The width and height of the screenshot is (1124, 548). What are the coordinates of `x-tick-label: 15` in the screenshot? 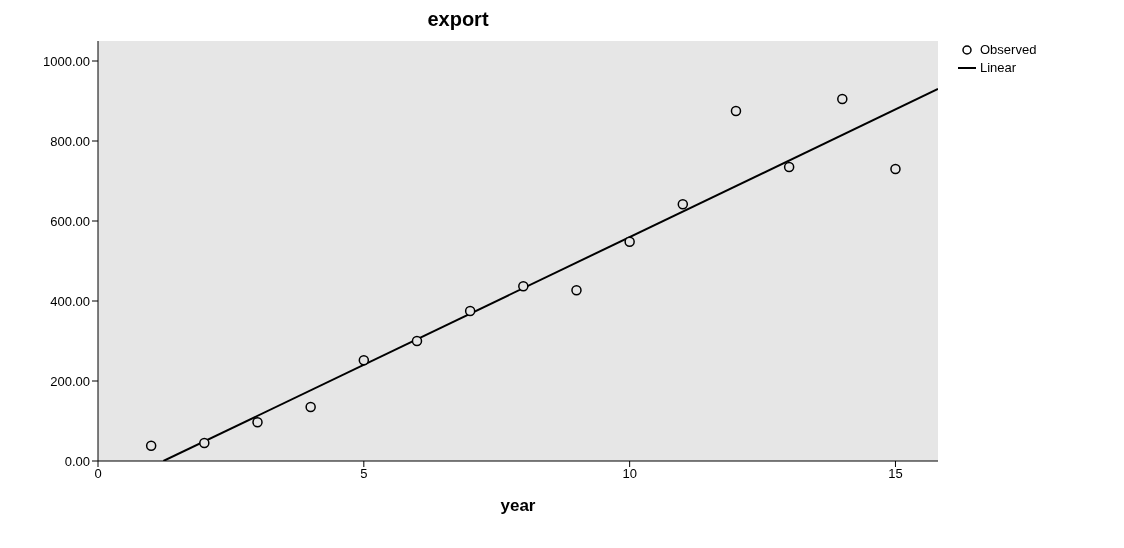 It's located at (895, 474).